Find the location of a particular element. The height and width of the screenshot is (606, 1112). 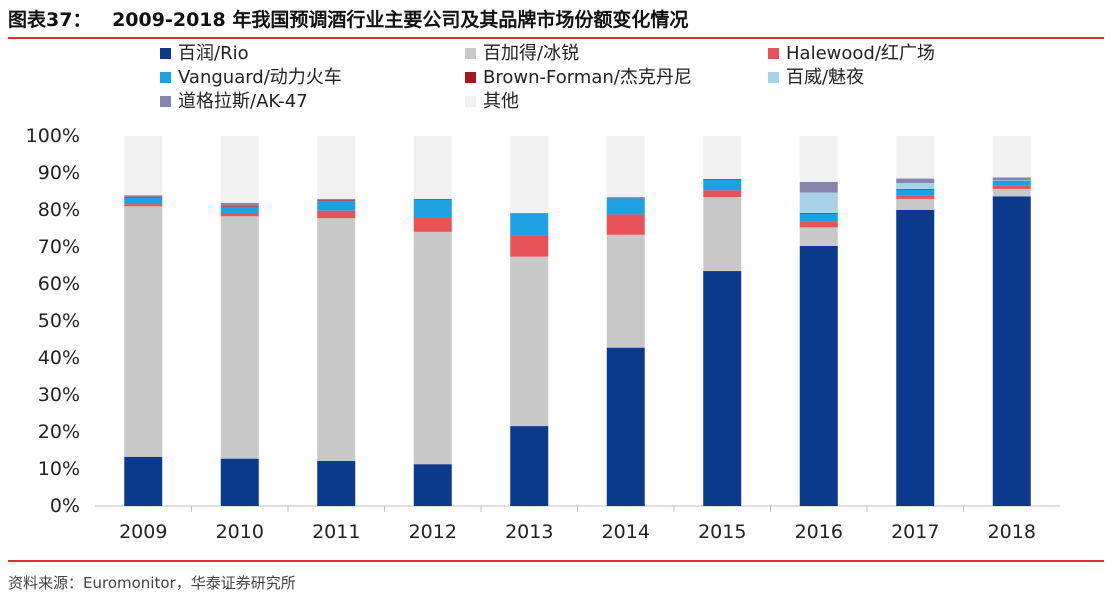

figure-label: 图表37： is located at coordinates (50, 20).